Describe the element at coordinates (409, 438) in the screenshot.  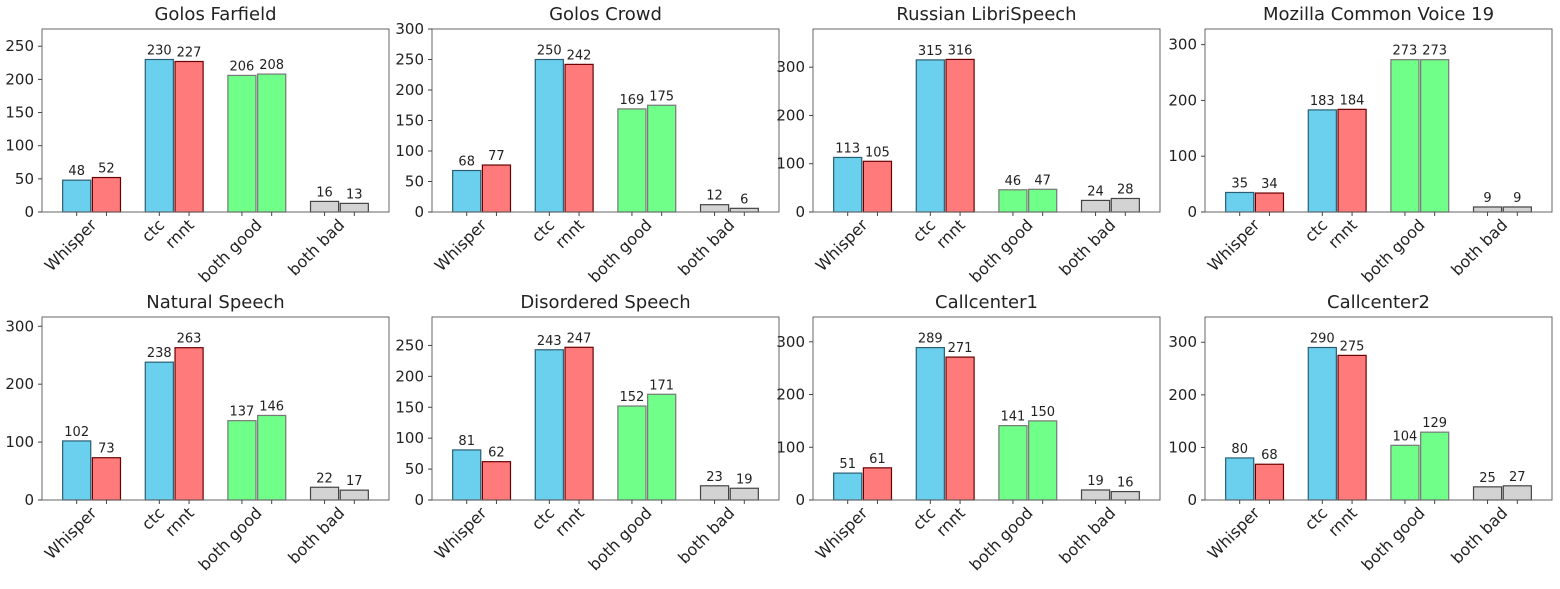
I see `y-tick-label: 100` at that location.